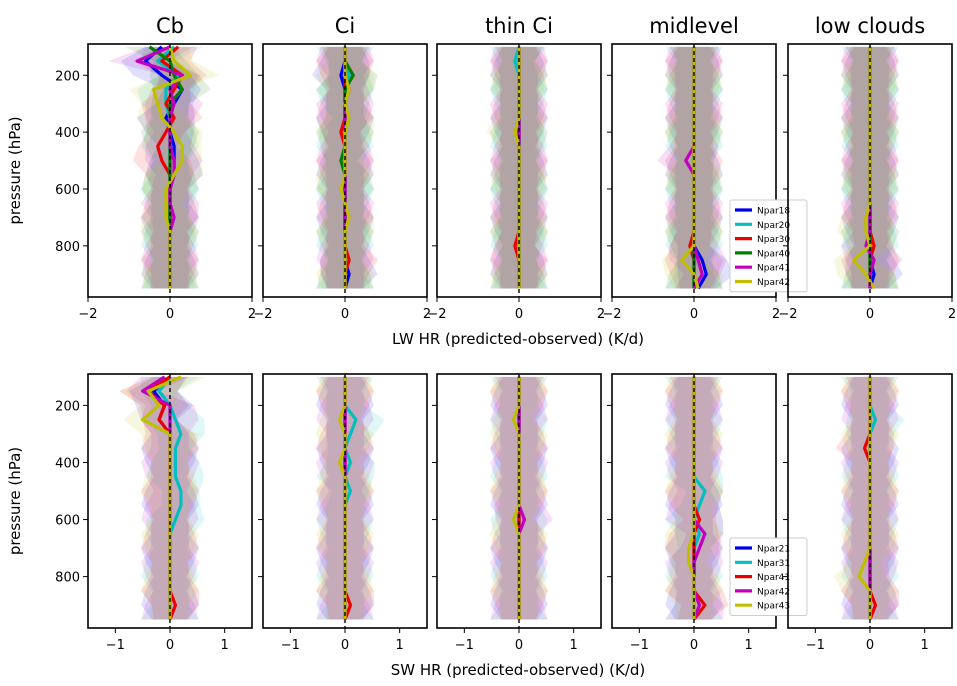 The image size is (957, 686). I want to click on x-tick-label-shortwave-thin-ci: 1, so click(574, 645).